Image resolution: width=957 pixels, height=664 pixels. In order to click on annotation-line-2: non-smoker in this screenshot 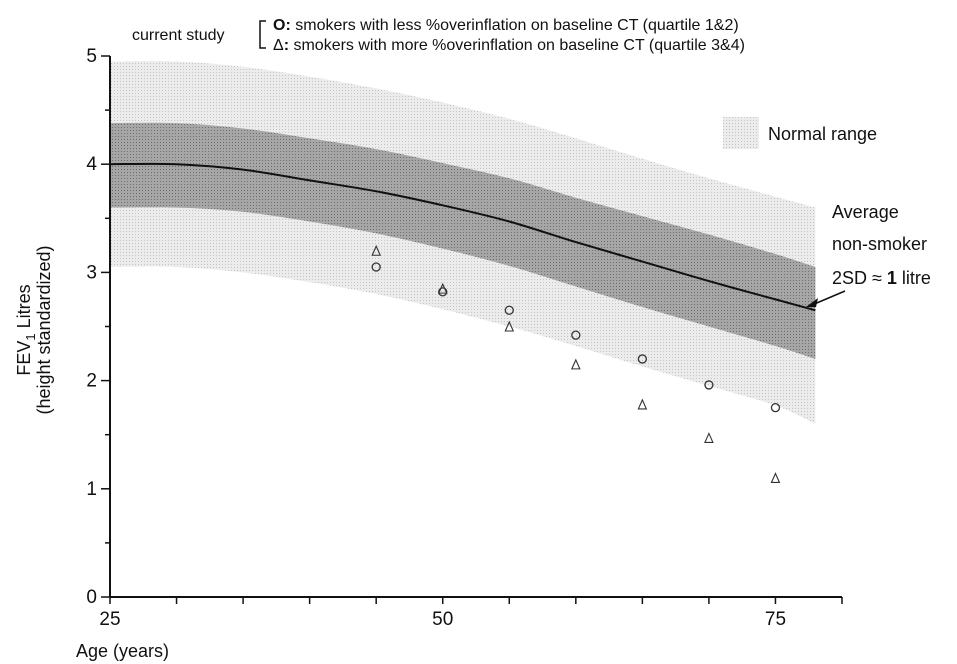, I will do `click(879, 244)`.